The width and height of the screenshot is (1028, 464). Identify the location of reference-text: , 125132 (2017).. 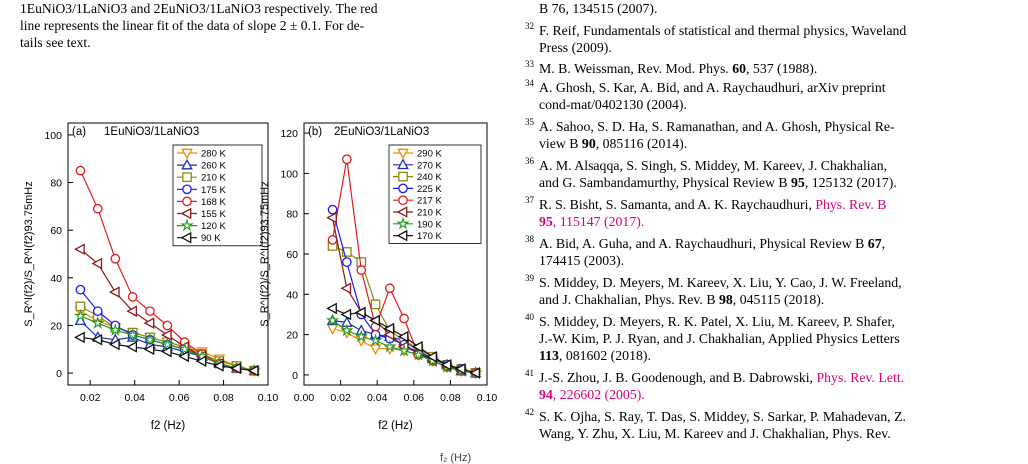
(850, 182).